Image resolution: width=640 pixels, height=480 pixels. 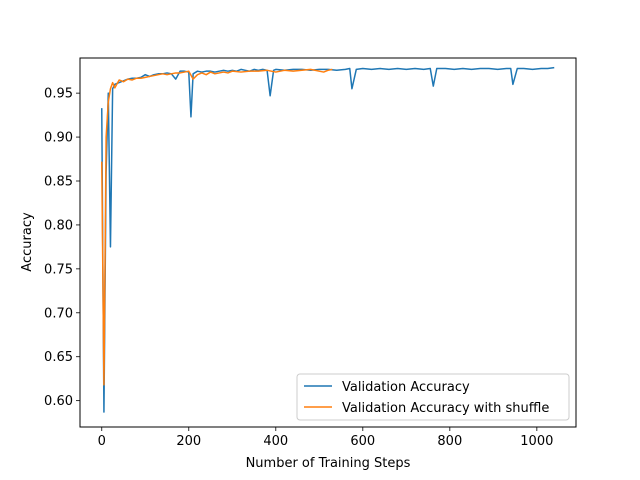 I want to click on x-tick-label: 800, so click(x=449, y=441).